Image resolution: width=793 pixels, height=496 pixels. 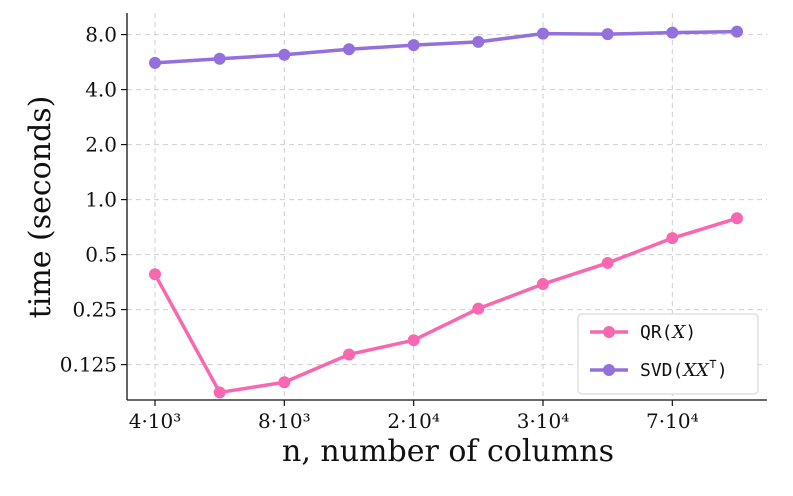 I want to click on legend-entry-qr: QR(X), so click(x=643, y=332).